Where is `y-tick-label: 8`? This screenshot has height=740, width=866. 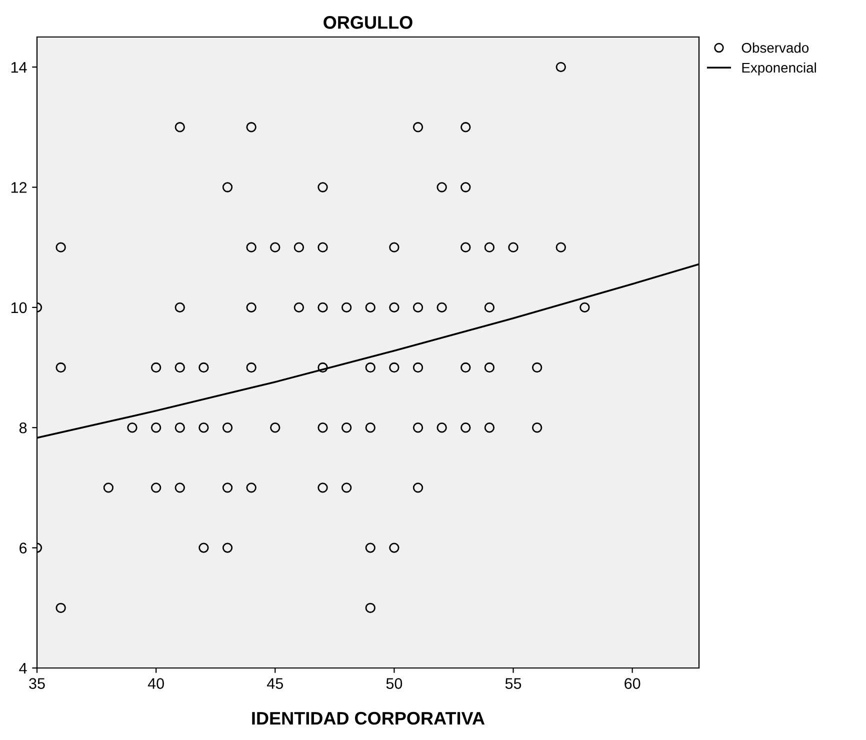 y-tick-label: 8 is located at coordinates (23, 428).